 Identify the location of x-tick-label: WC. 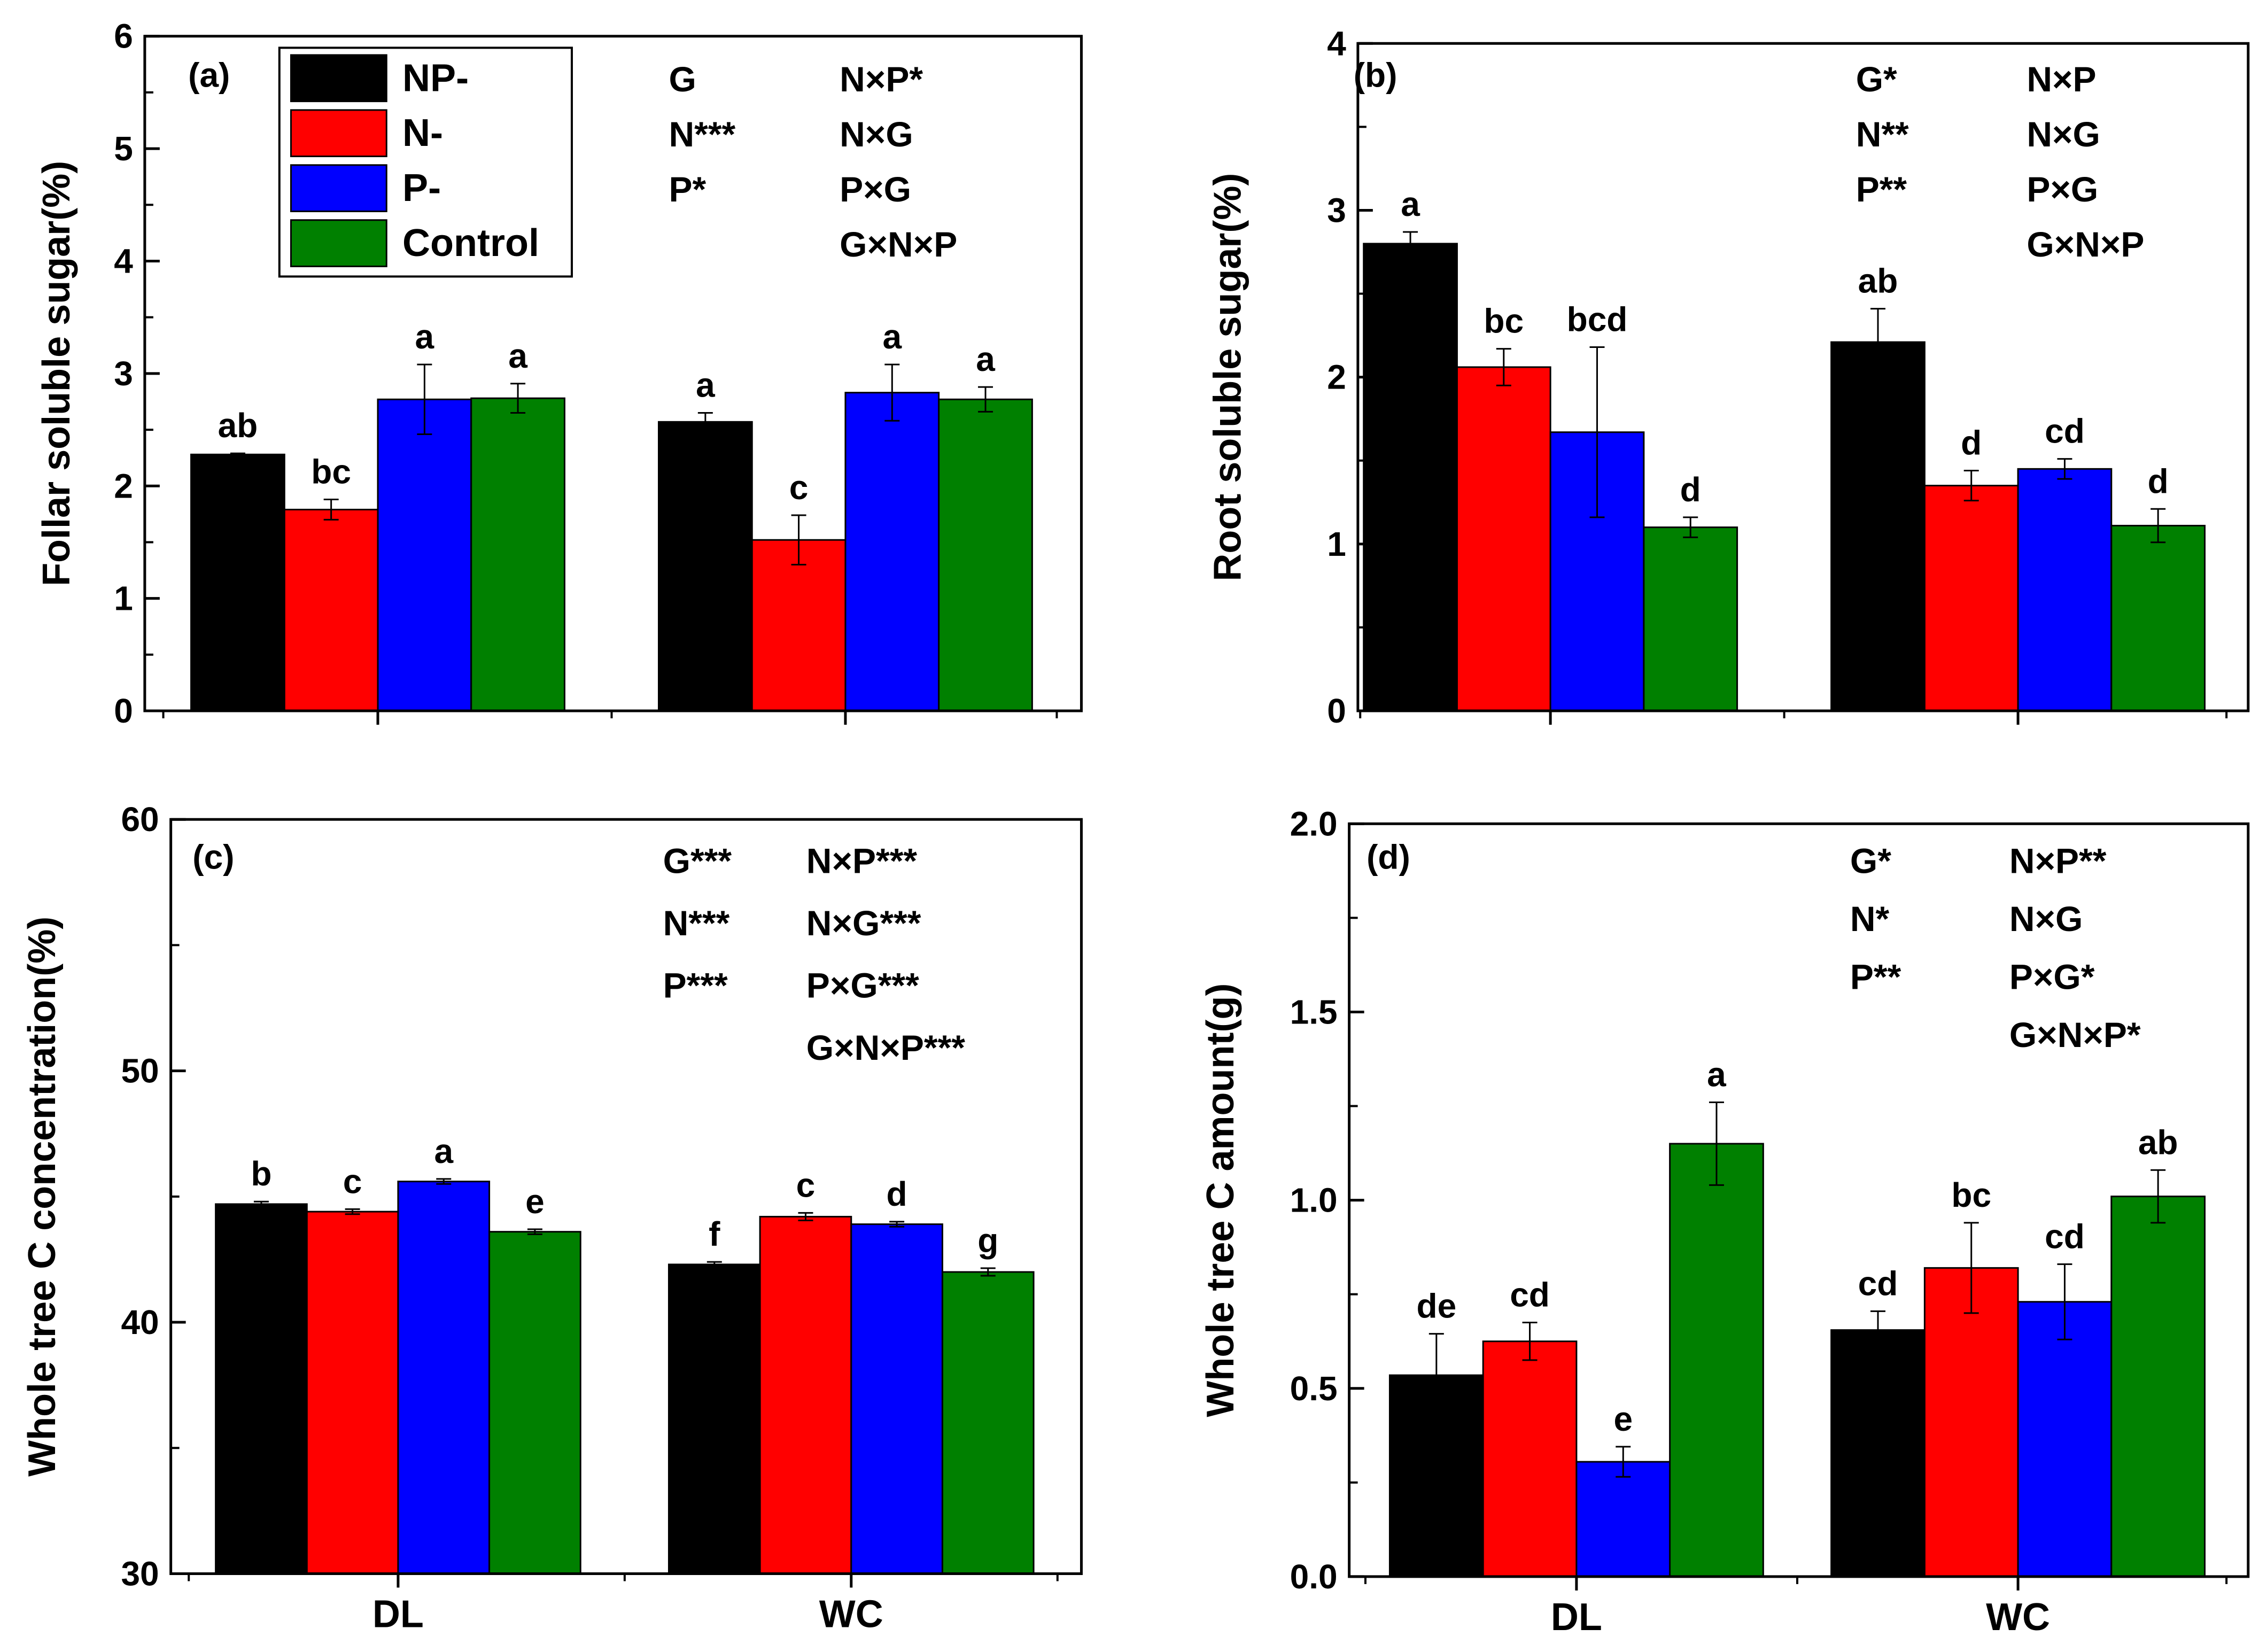
(851, 1614).